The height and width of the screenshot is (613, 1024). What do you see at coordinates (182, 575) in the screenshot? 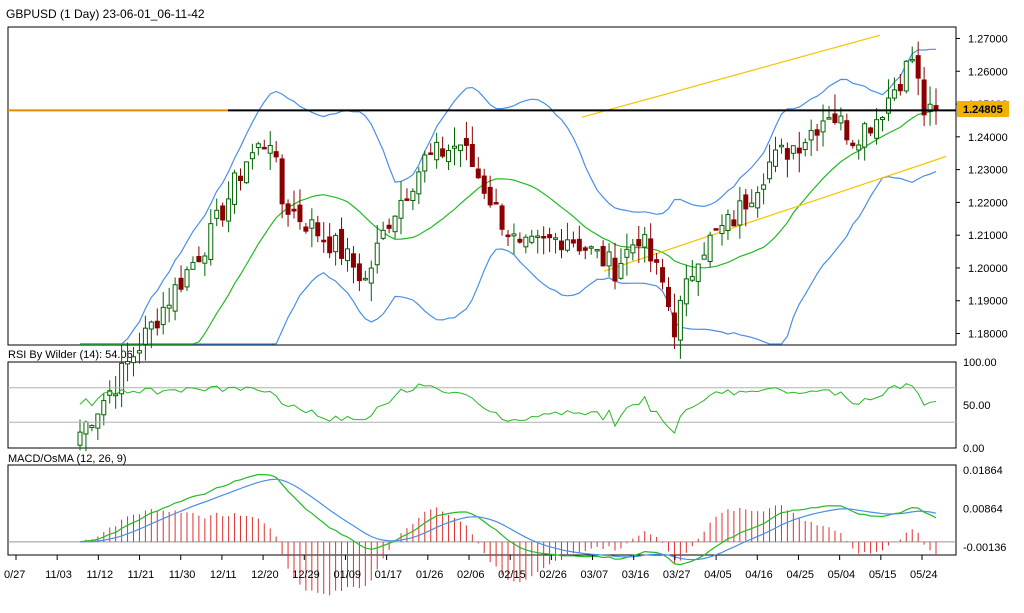
I see `x-tick-label: 11/30` at bounding box center [182, 575].